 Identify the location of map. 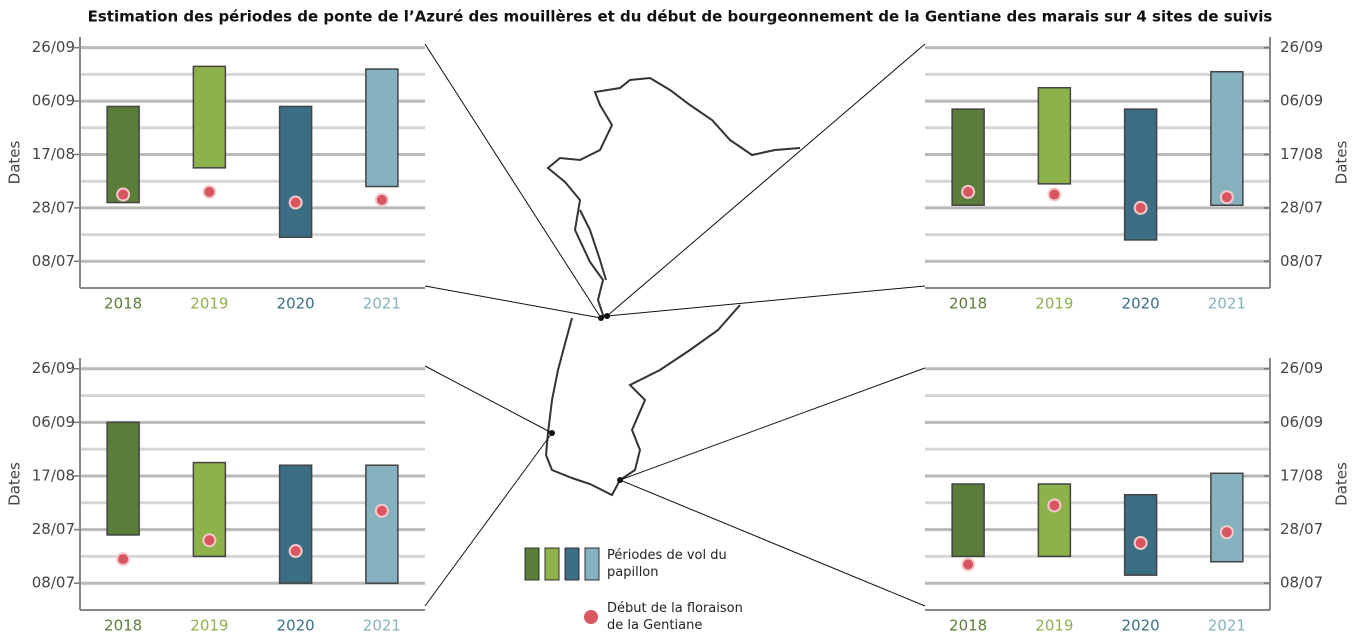
(672, 286).